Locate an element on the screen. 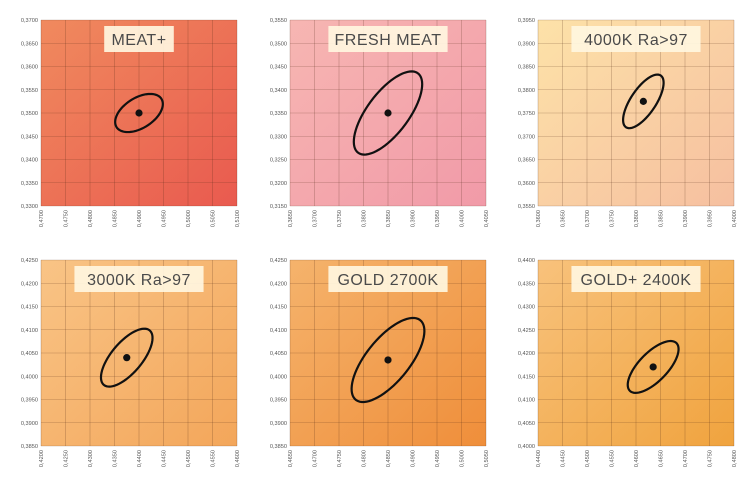 Image resolution: width=743 pixels, height=488 pixels. y-tick-label: 0,3200 is located at coordinates (278, 184).